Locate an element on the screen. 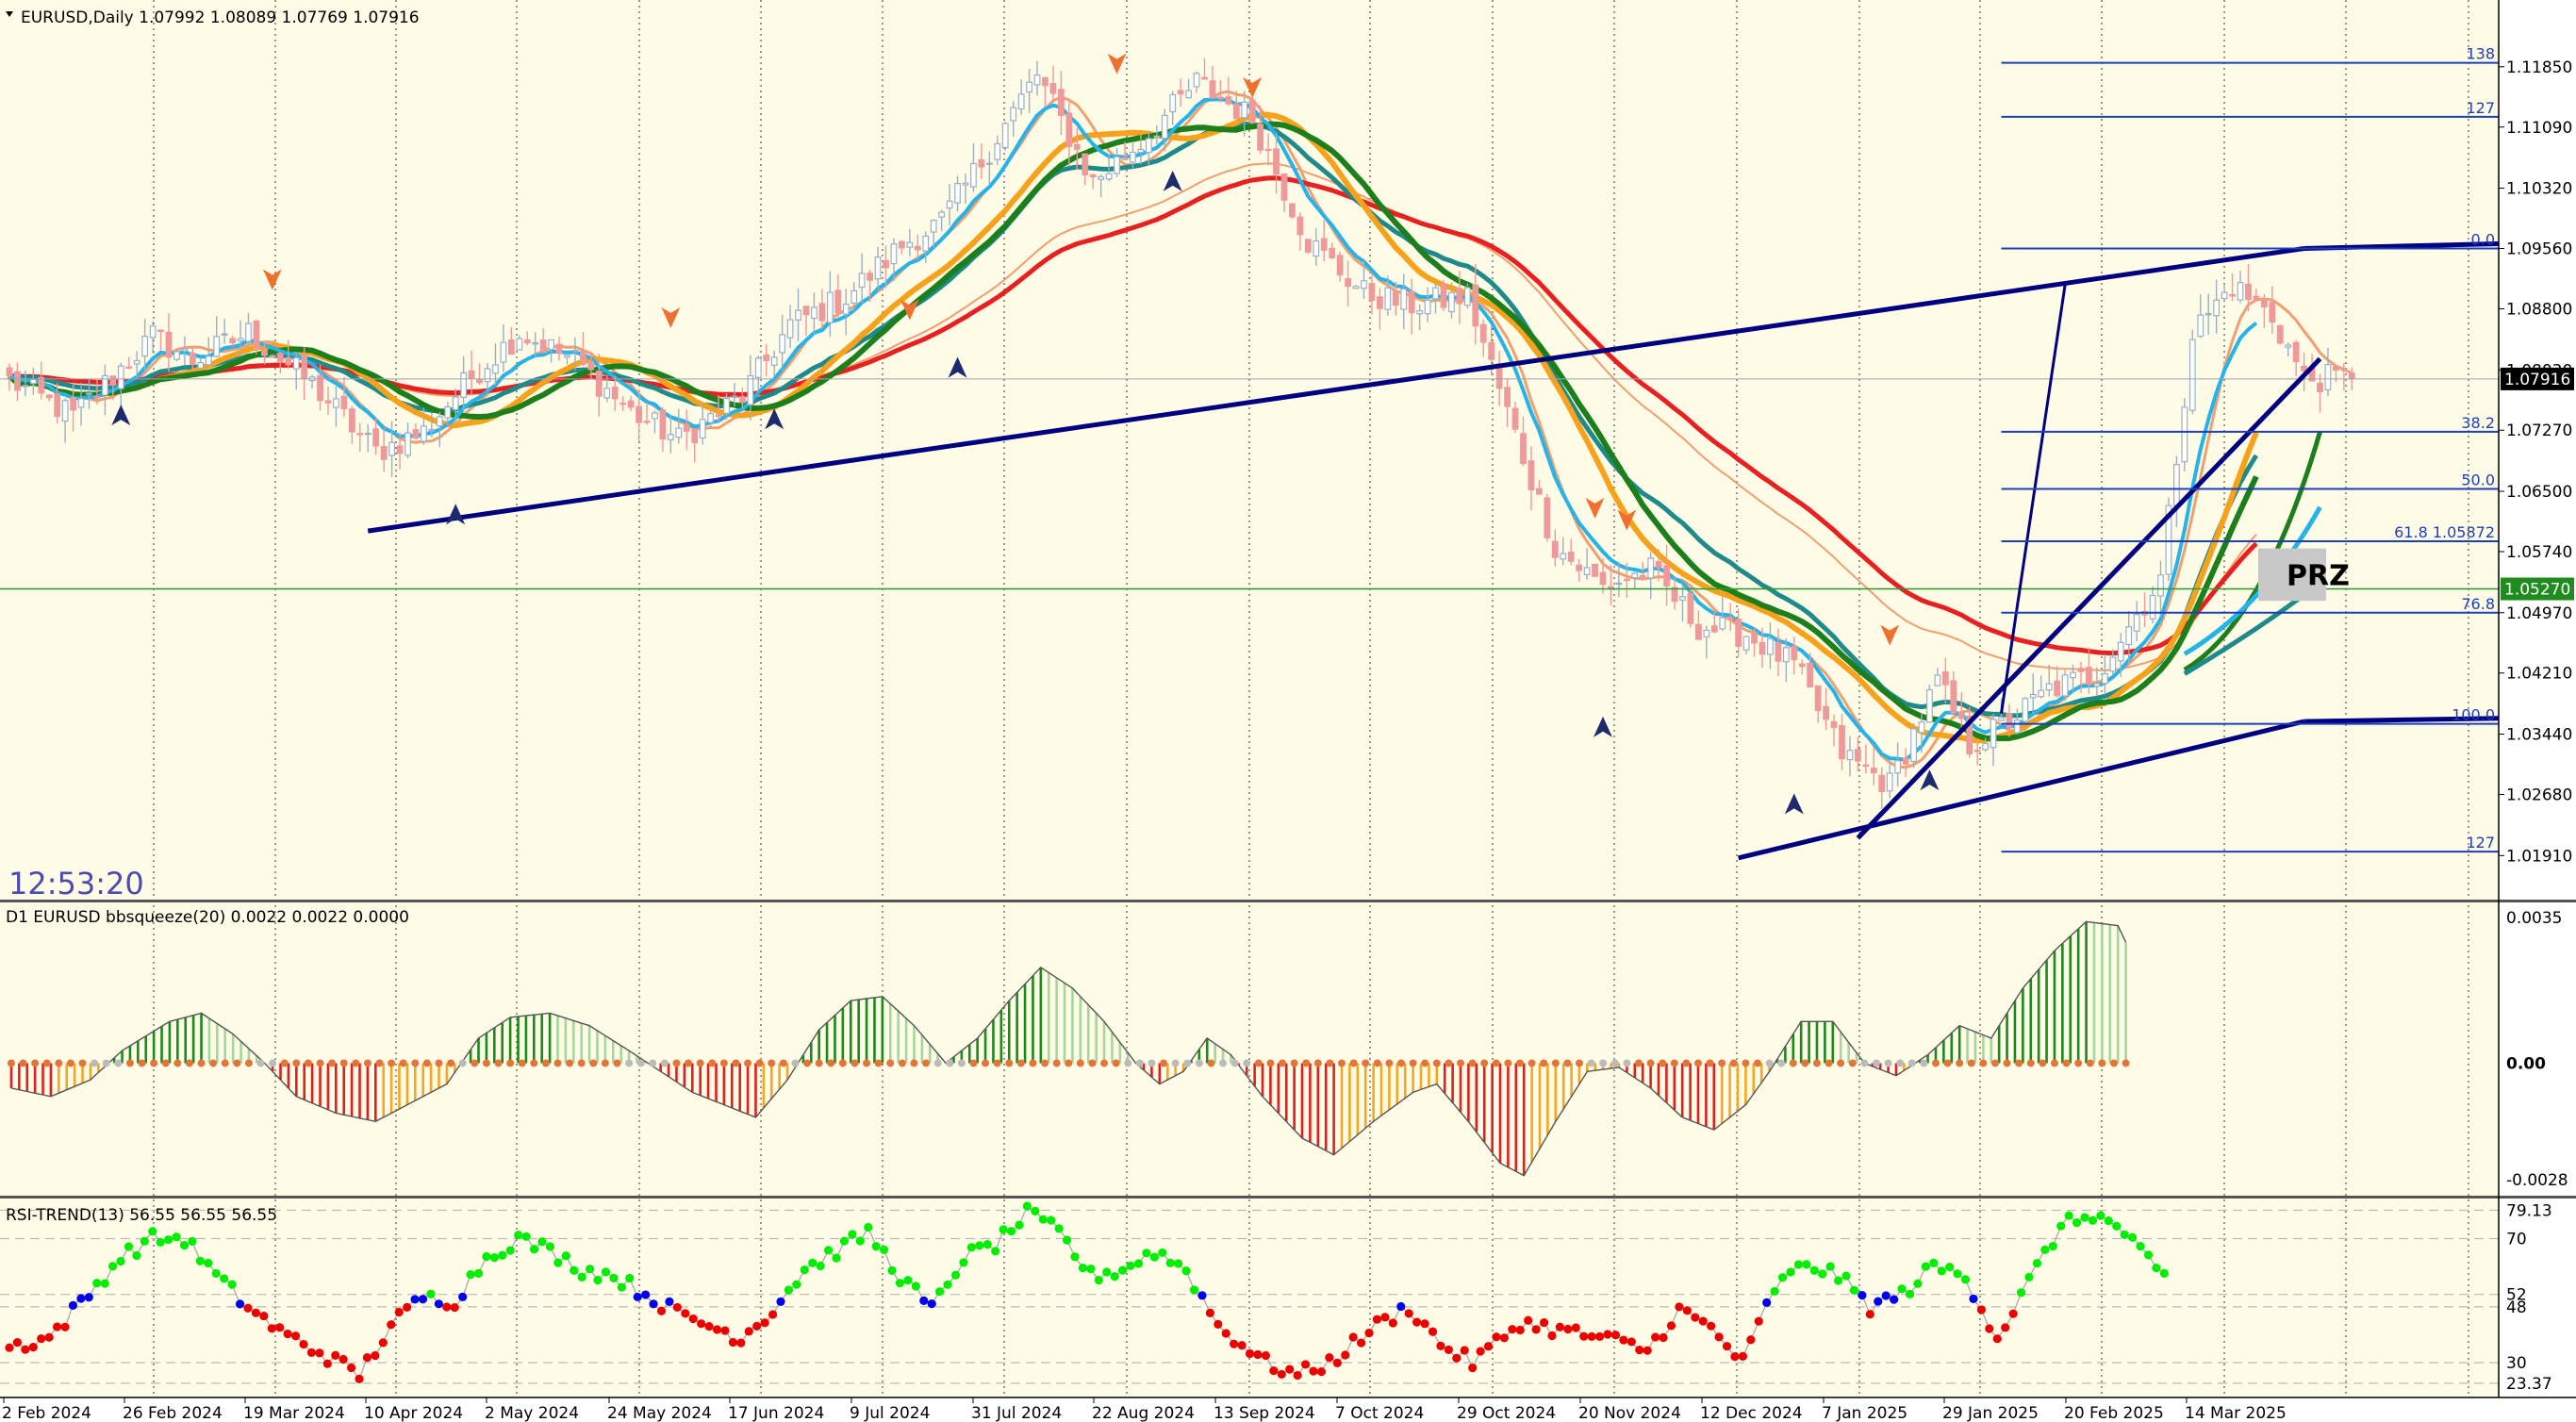  price-tick-label: 1.05740 is located at coordinates (2539, 552).